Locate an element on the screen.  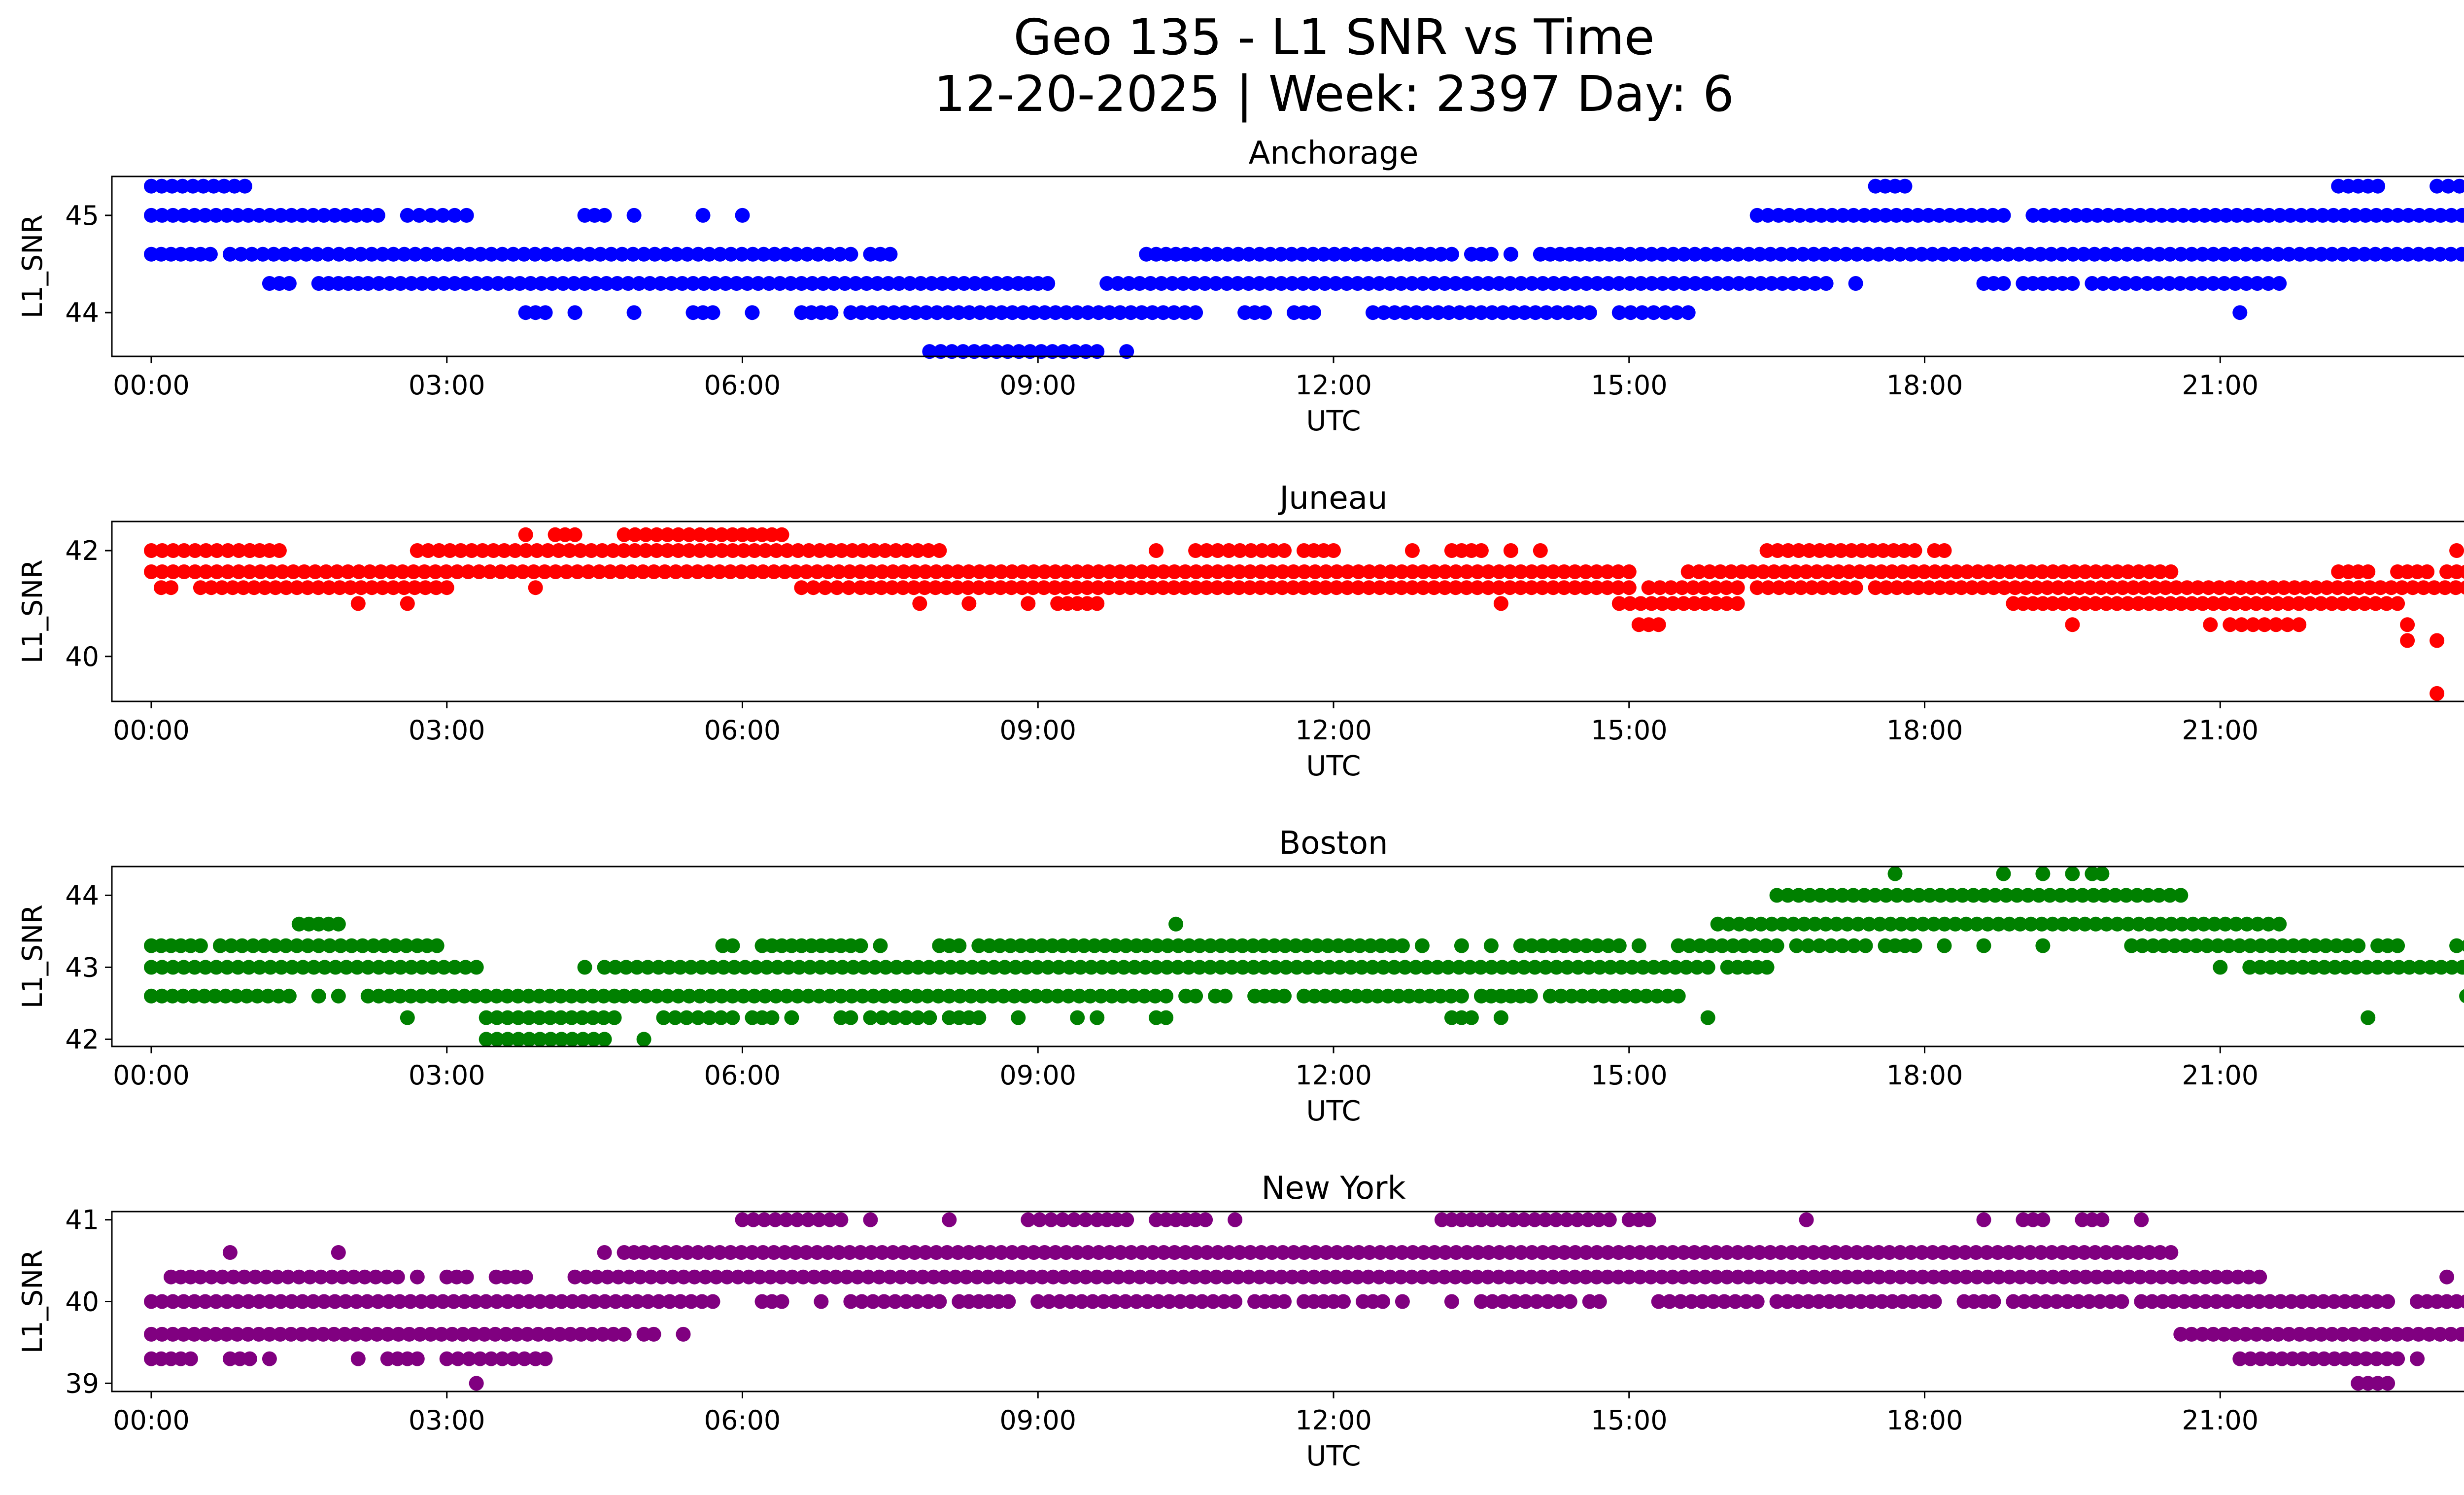
data-points is located at coordinates (1304, 956).